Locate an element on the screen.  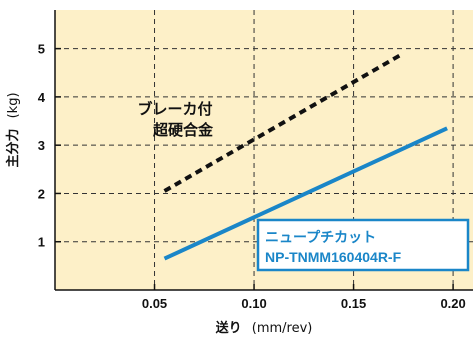
y-tick-label: 4 is located at coordinates (42, 97).